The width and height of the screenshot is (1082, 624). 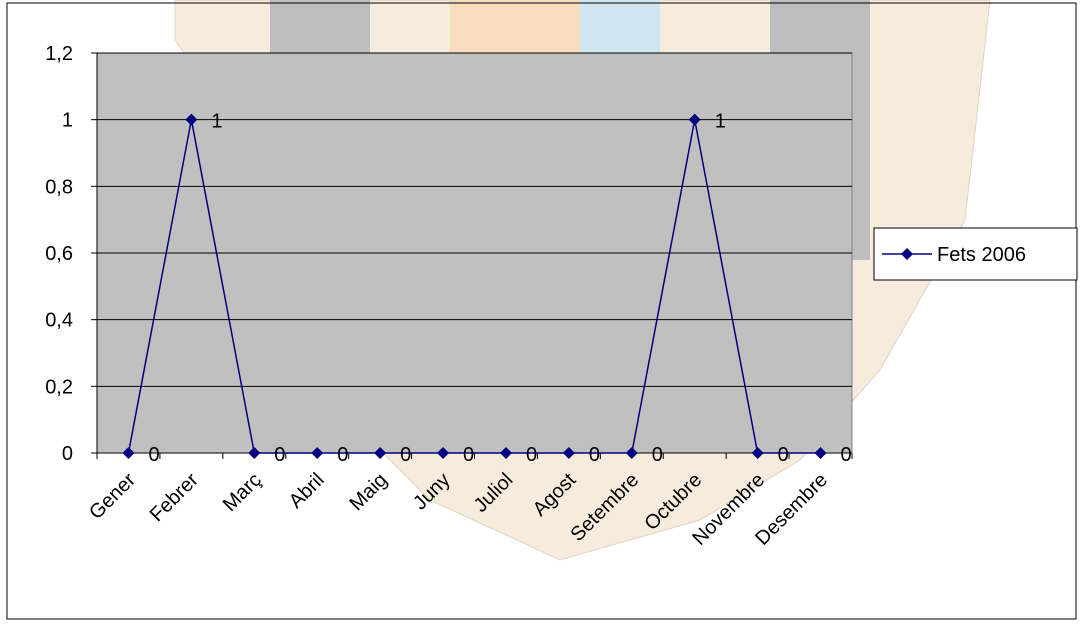 What do you see at coordinates (67, 454) in the screenshot?
I see `y-tick-label: 0` at bounding box center [67, 454].